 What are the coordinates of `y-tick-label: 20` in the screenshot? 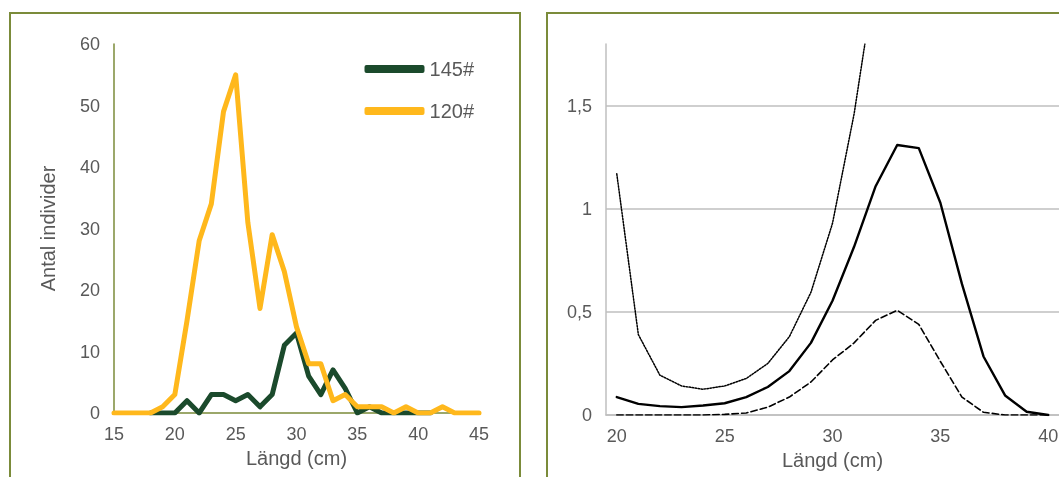 It's located at (89, 290).